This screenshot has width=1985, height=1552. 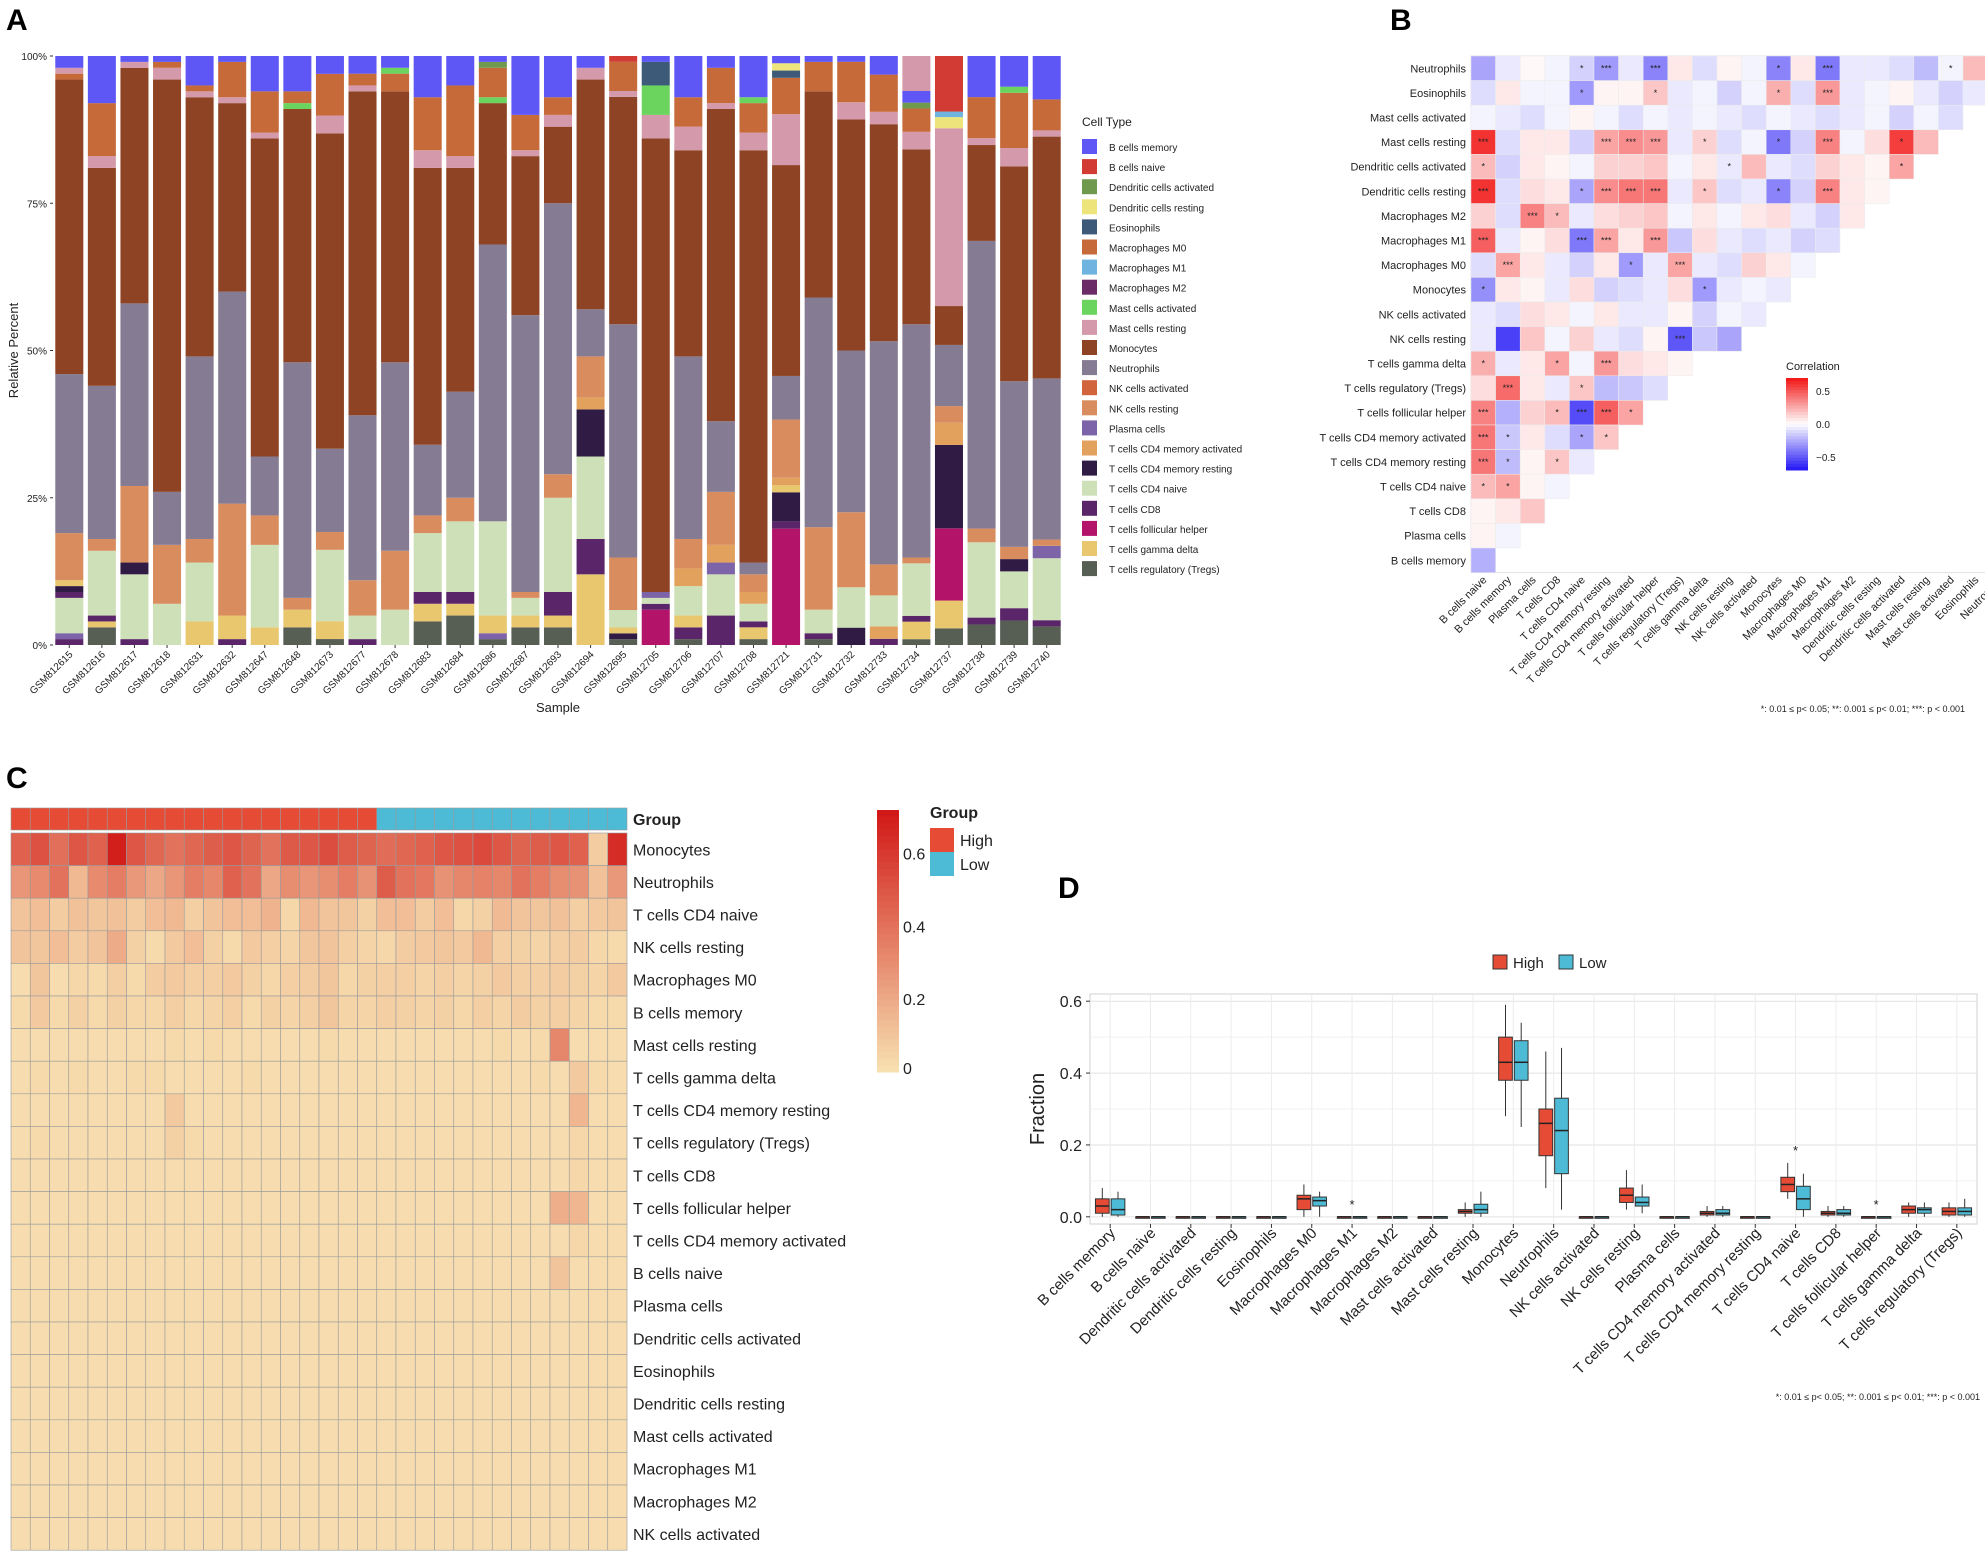 I want to click on d-box, so click(x=1521, y=1060).